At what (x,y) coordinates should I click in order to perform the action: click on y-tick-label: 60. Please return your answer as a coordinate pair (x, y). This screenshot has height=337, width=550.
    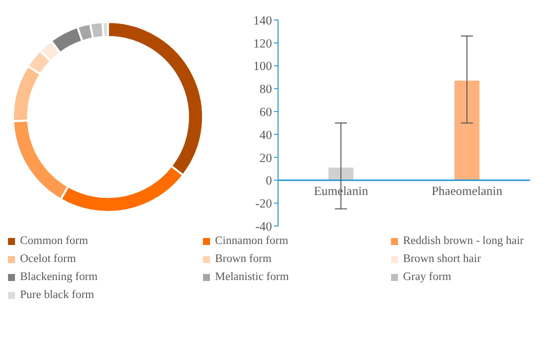
    Looking at the image, I should click on (266, 111).